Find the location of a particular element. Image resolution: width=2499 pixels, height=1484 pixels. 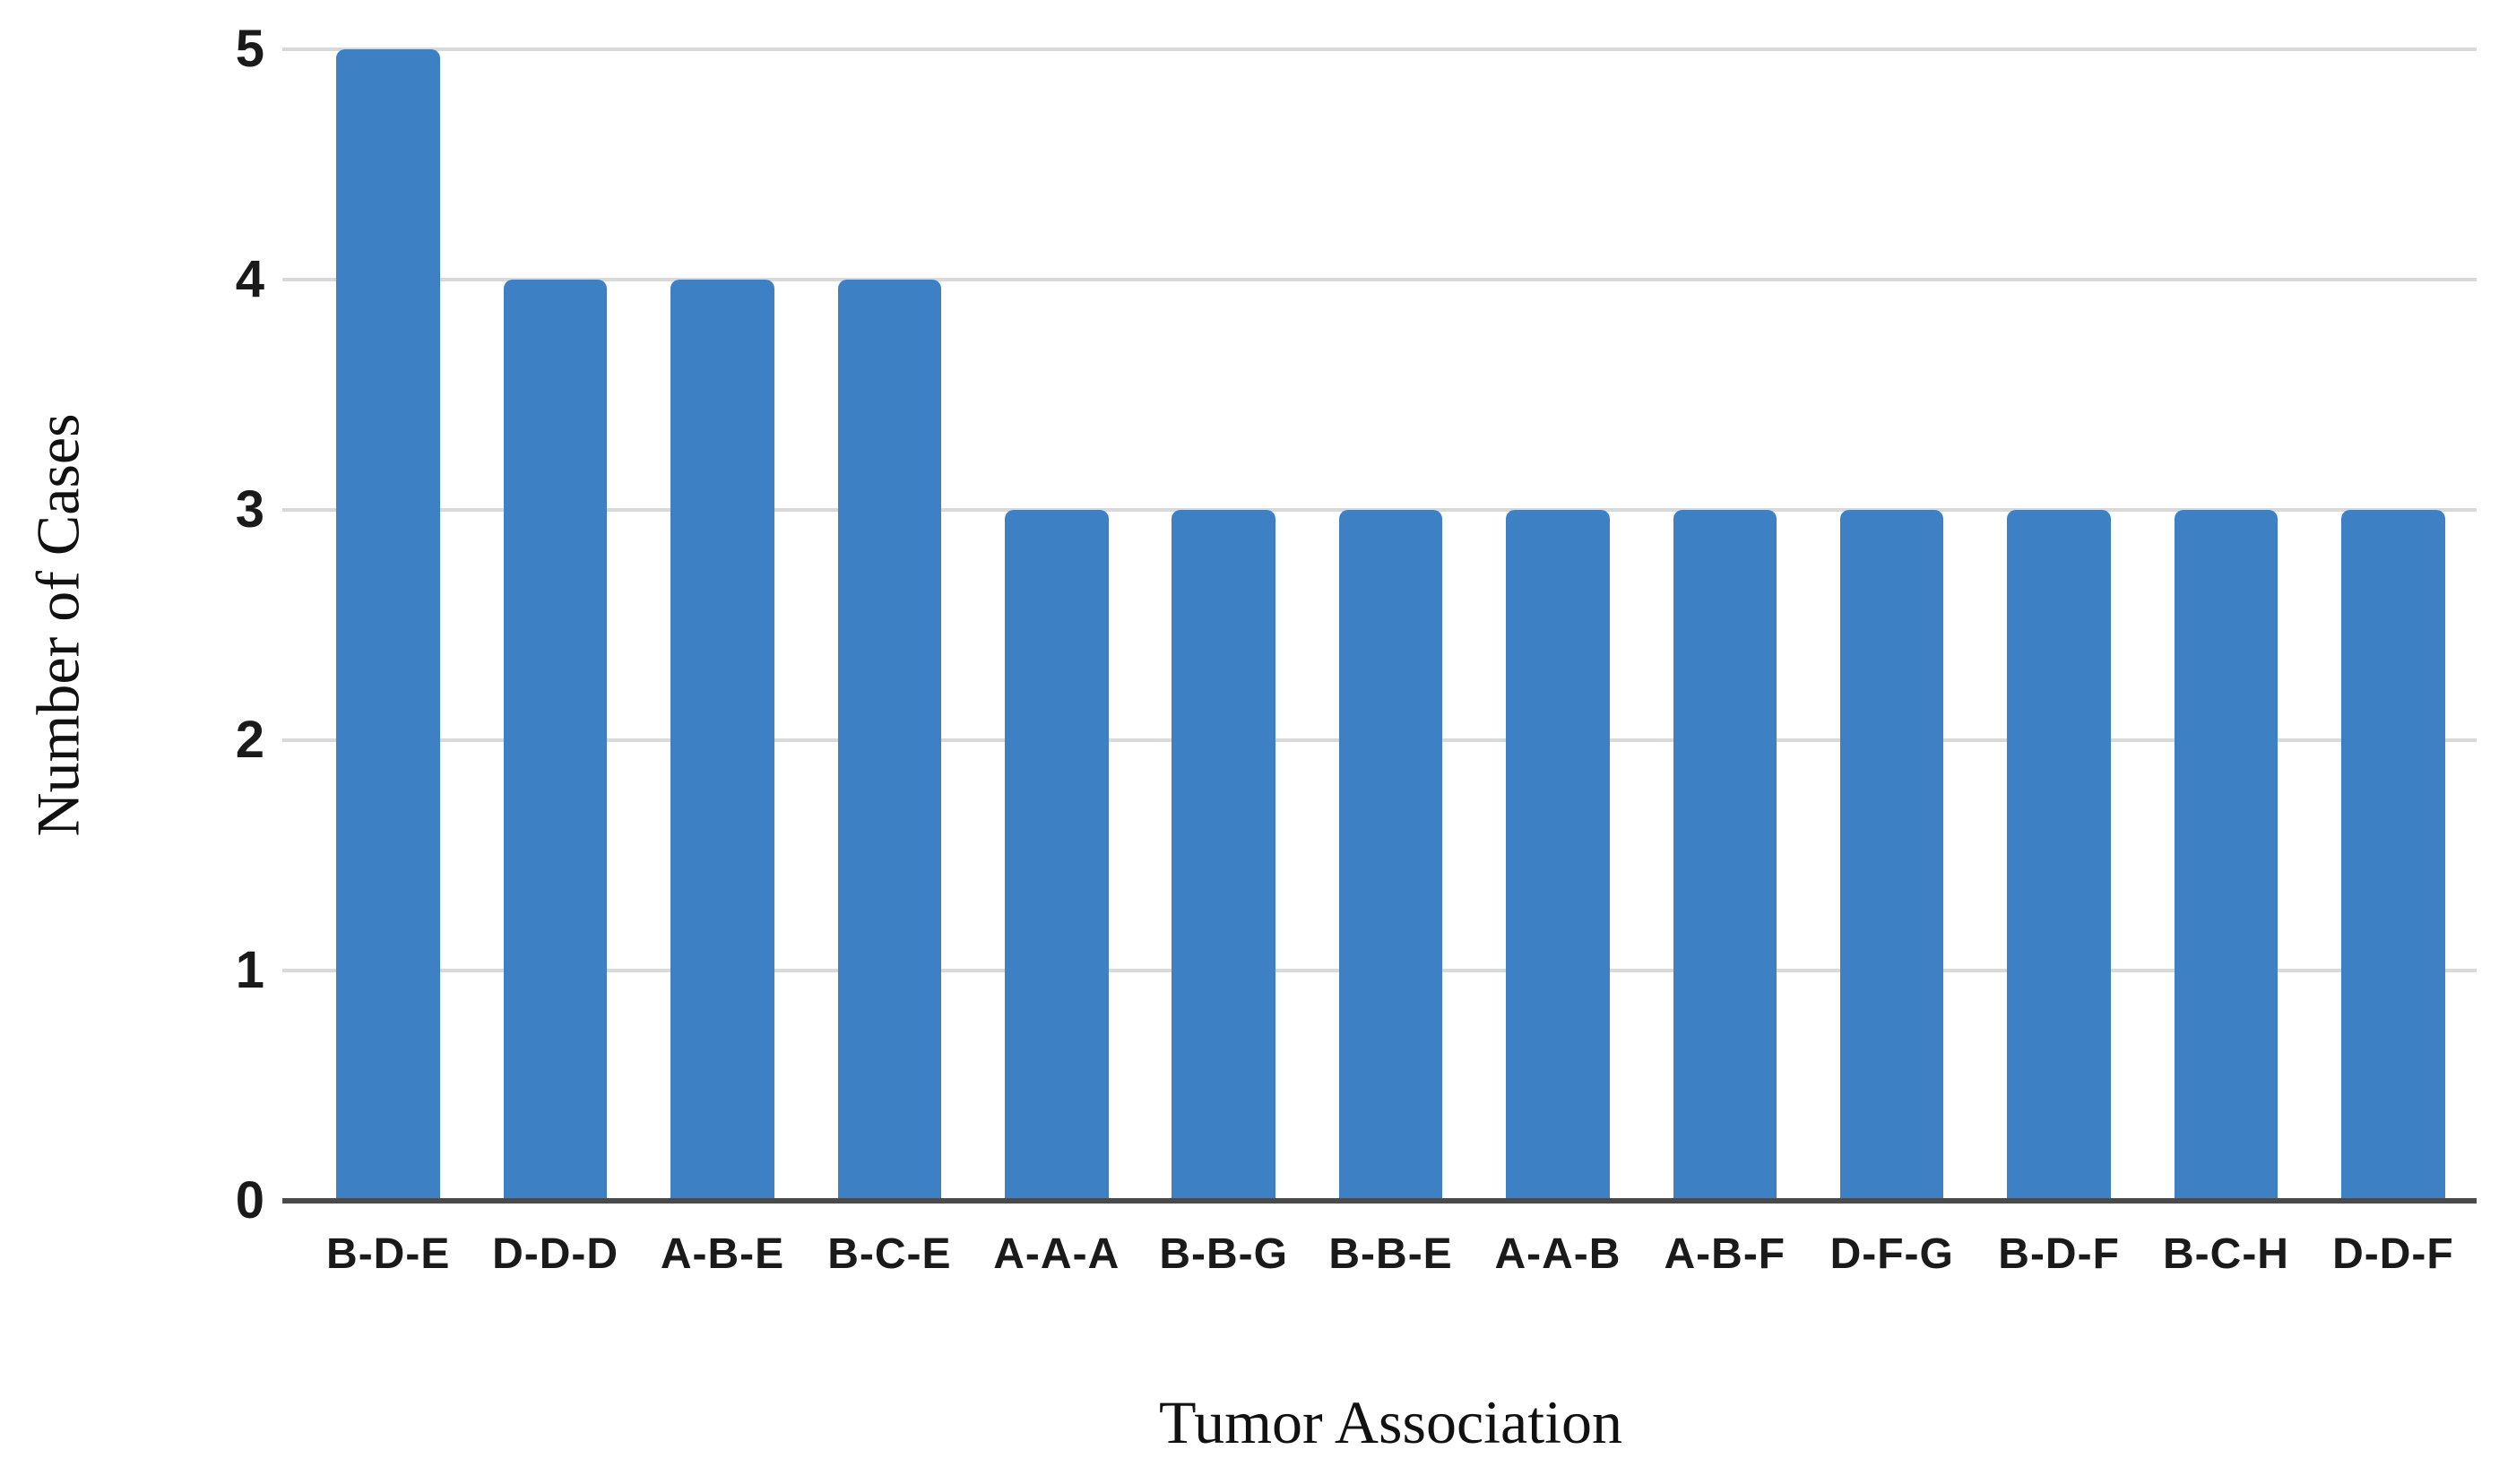

x-tick-label: A-B-E is located at coordinates (722, 1254).